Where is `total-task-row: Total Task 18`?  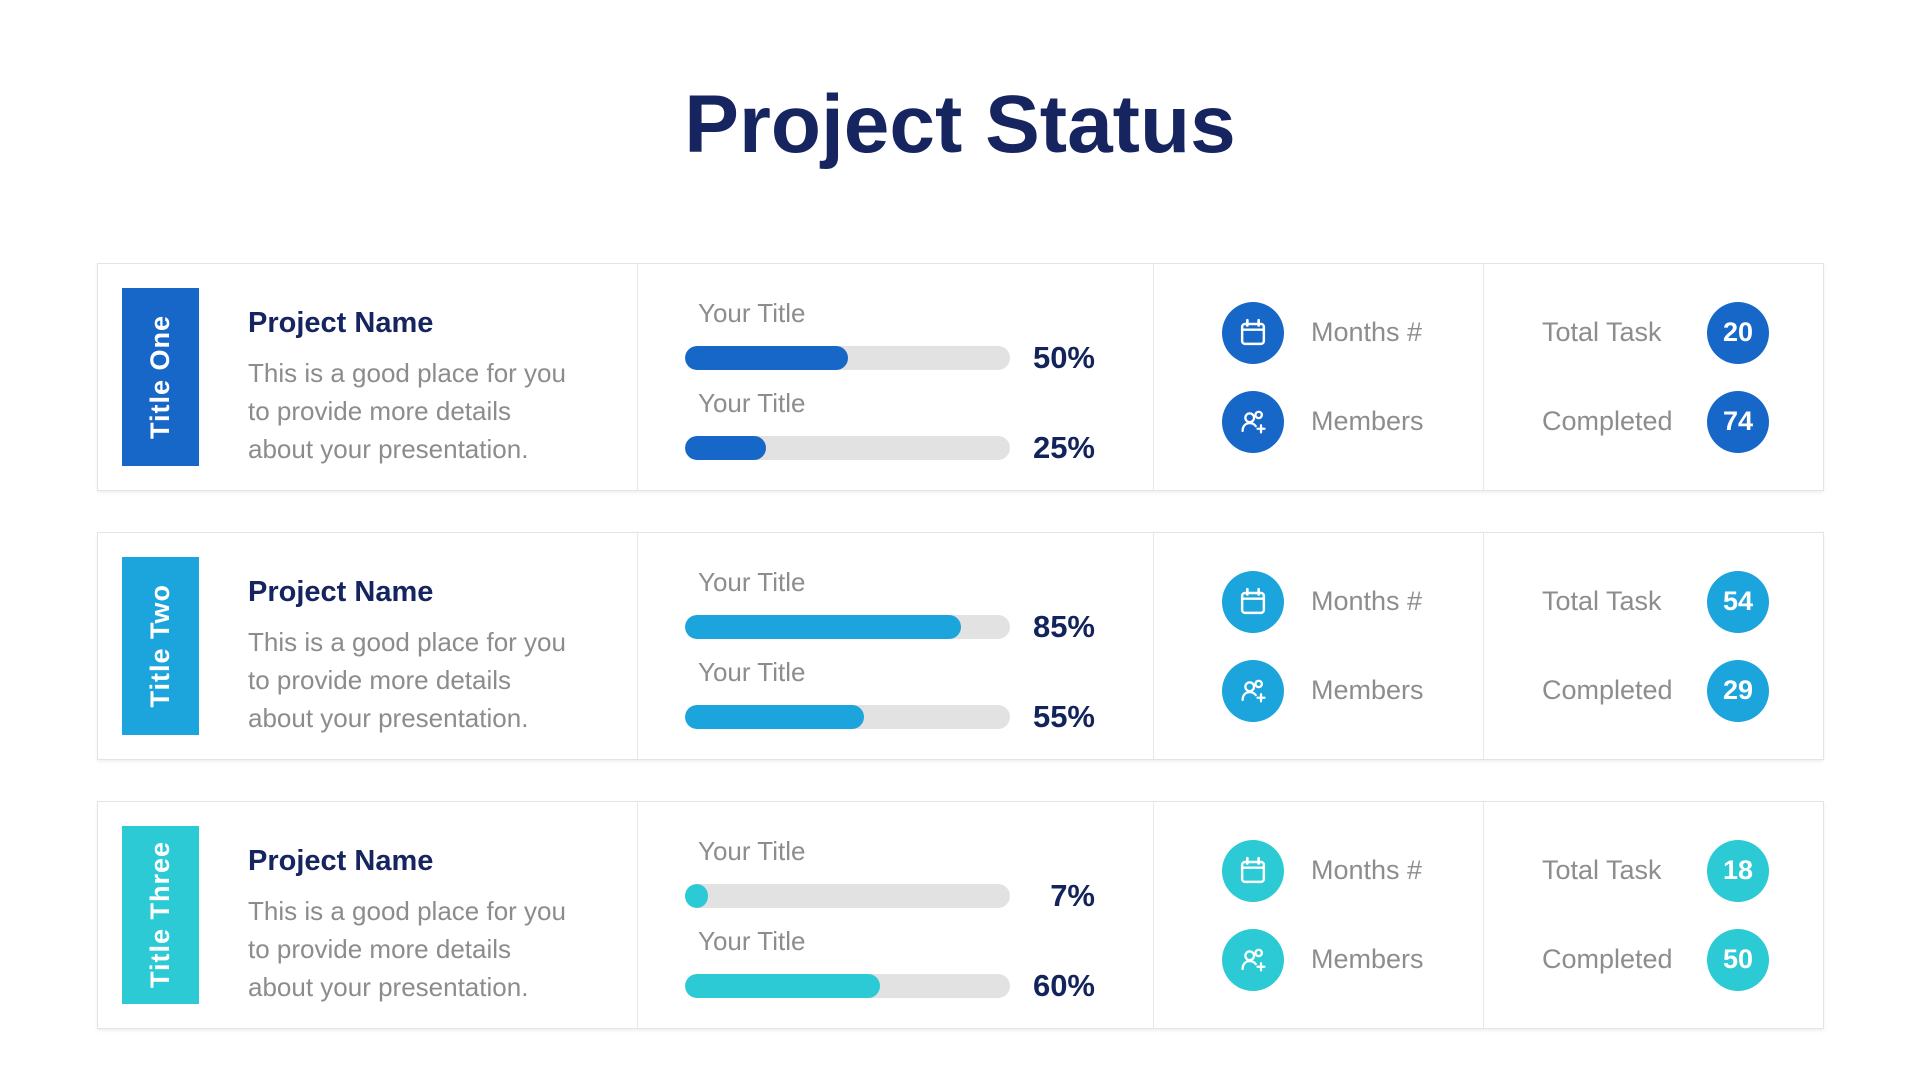
total-task-row: Total Task 18 is located at coordinates (1655, 870).